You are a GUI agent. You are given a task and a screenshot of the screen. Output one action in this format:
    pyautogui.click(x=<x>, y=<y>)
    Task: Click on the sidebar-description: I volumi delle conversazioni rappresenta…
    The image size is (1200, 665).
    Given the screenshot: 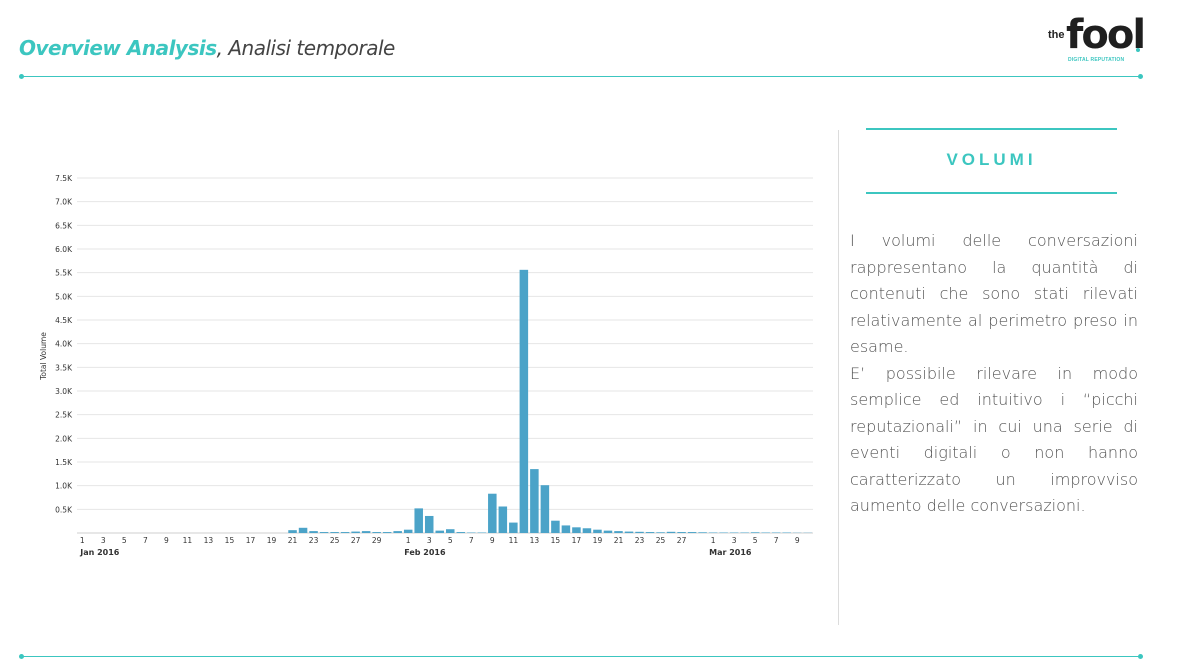 What is the action you would take?
    pyautogui.click(x=994, y=374)
    